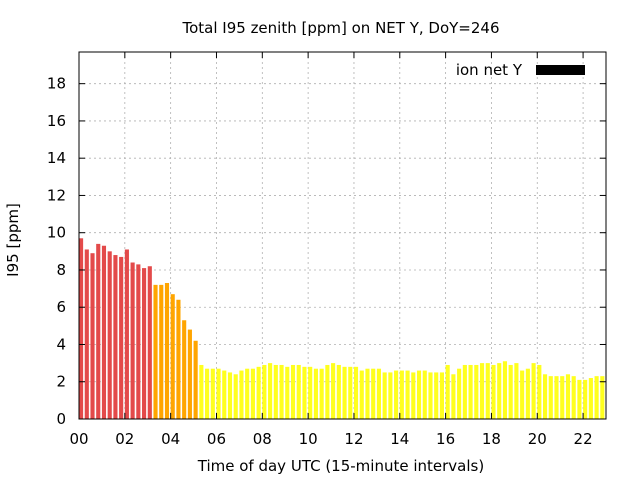  What do you see at coordinates (340, 28) in the screenshot?
I see `chart-title: Total I95 zenith [ppm] on NET Y, DoY=246` at bounding box center [340, 28].